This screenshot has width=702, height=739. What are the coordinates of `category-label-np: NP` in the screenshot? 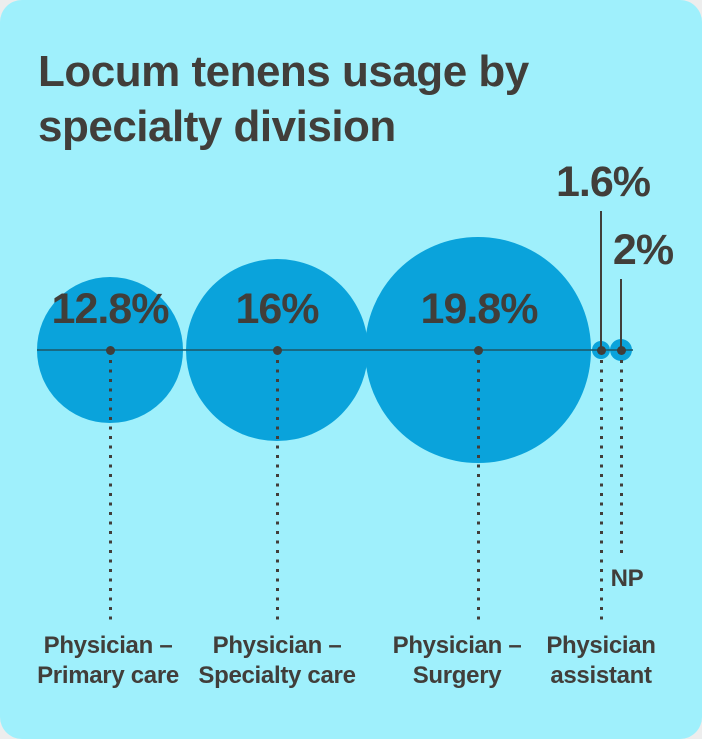 It's located at (589, 579).